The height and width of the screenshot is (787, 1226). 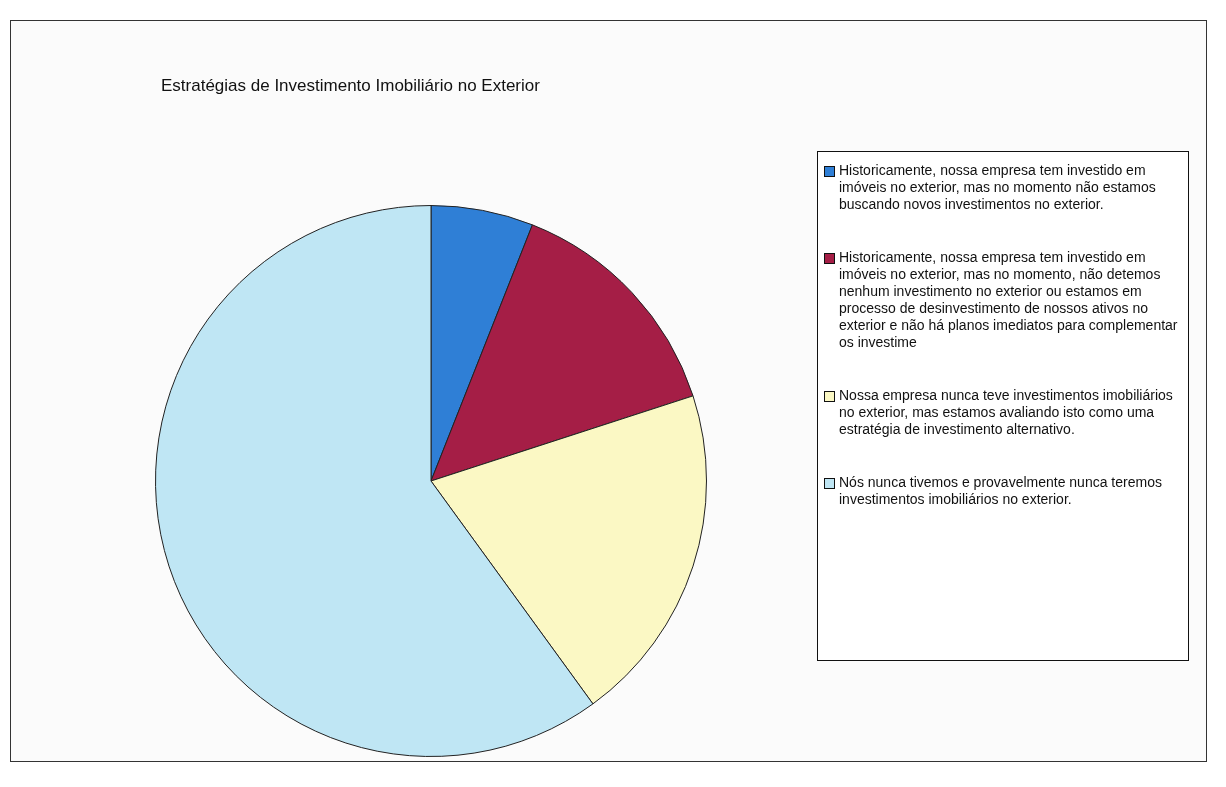 What do you see at coordinates (1009, 300) in the screenshot?
I see `legend-label: Historicamente, nossa empresa tem investido em imóveis no exterior, mas no momento, não detemos nenhum investimento no exterior ou estamos em processo de desinvestimento de nossos ativos no exterior e não há planos imediatos para complementar os investime` at bounding box center [1009, 300].